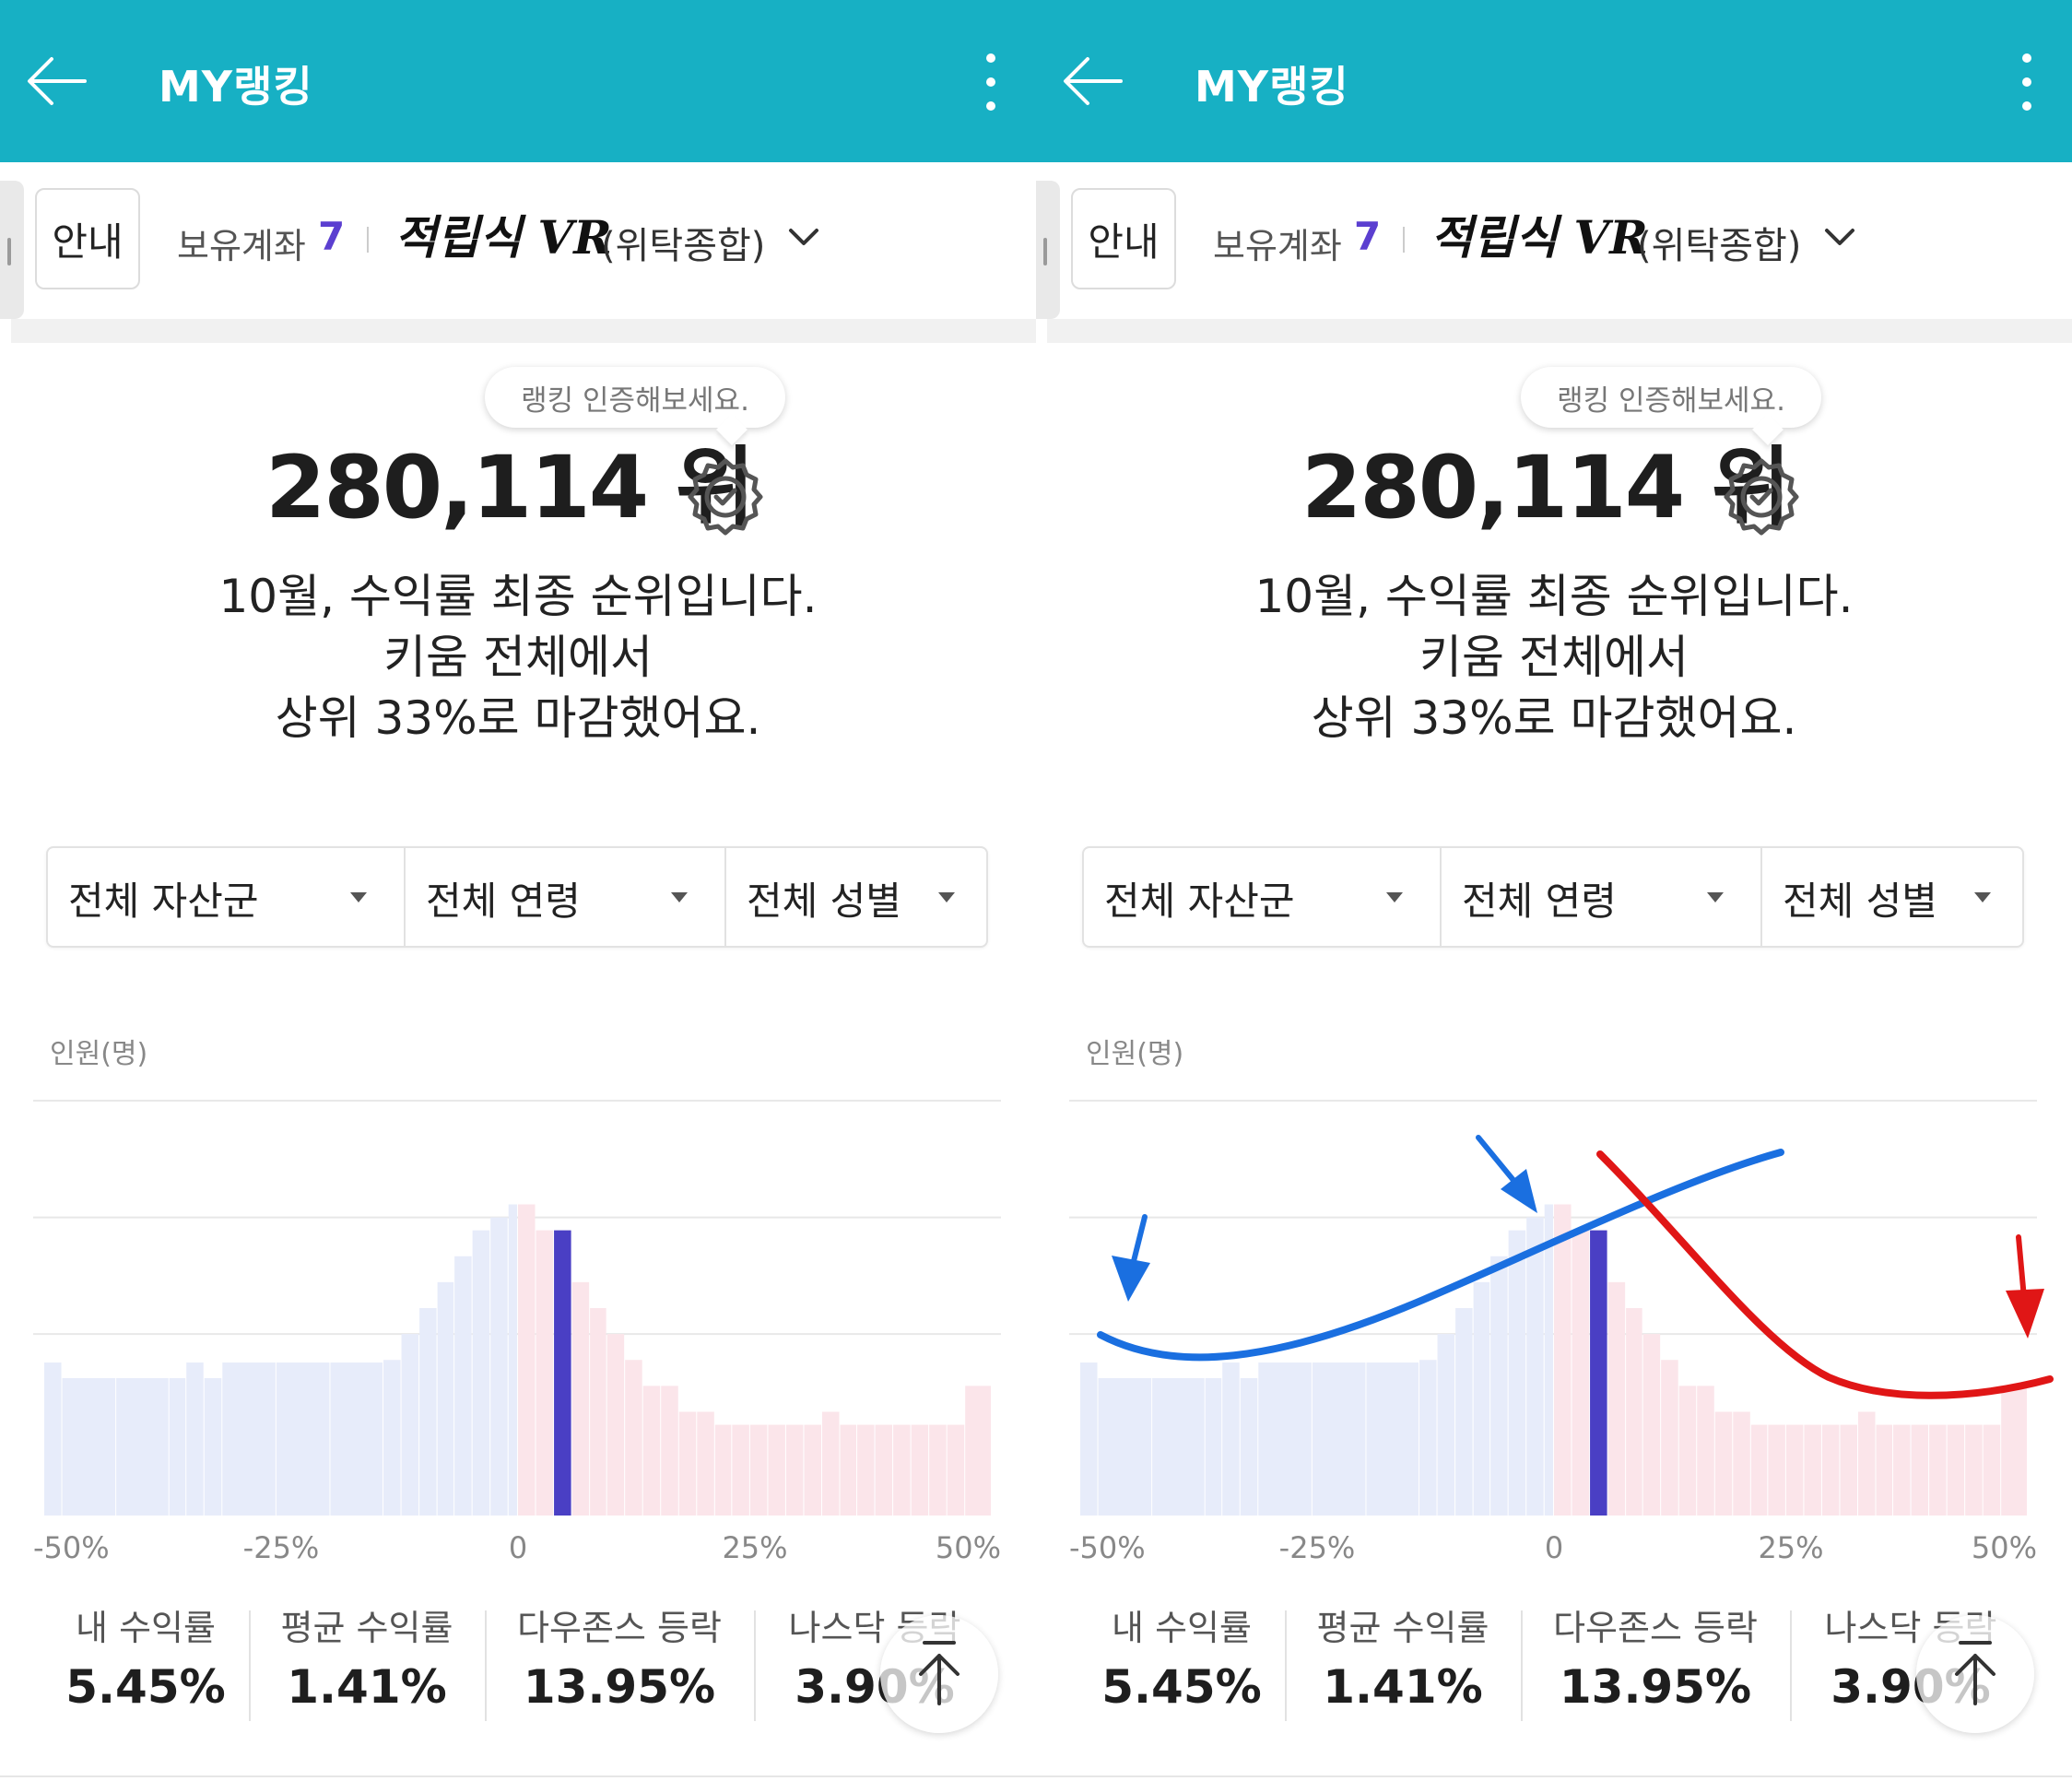 Image resolution: width=2072 pixels, height=1781 pixels. I want to click on page-title: MY랭킹, so click(236, 87).